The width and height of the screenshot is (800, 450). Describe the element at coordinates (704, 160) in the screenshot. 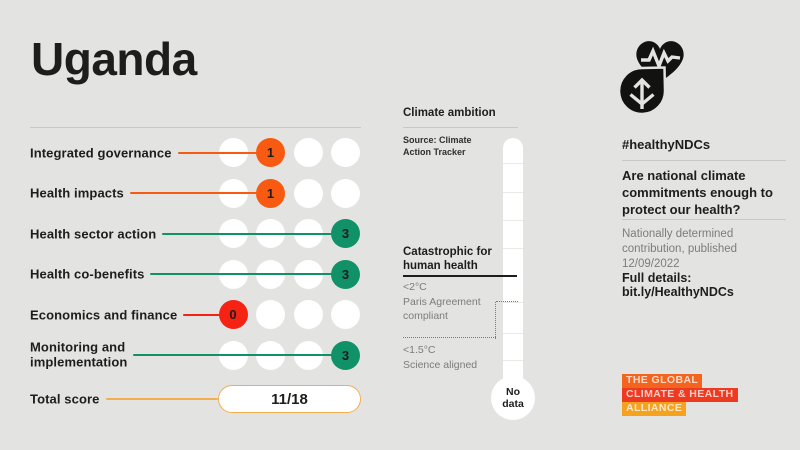

I see `right-divider-top` at that location.